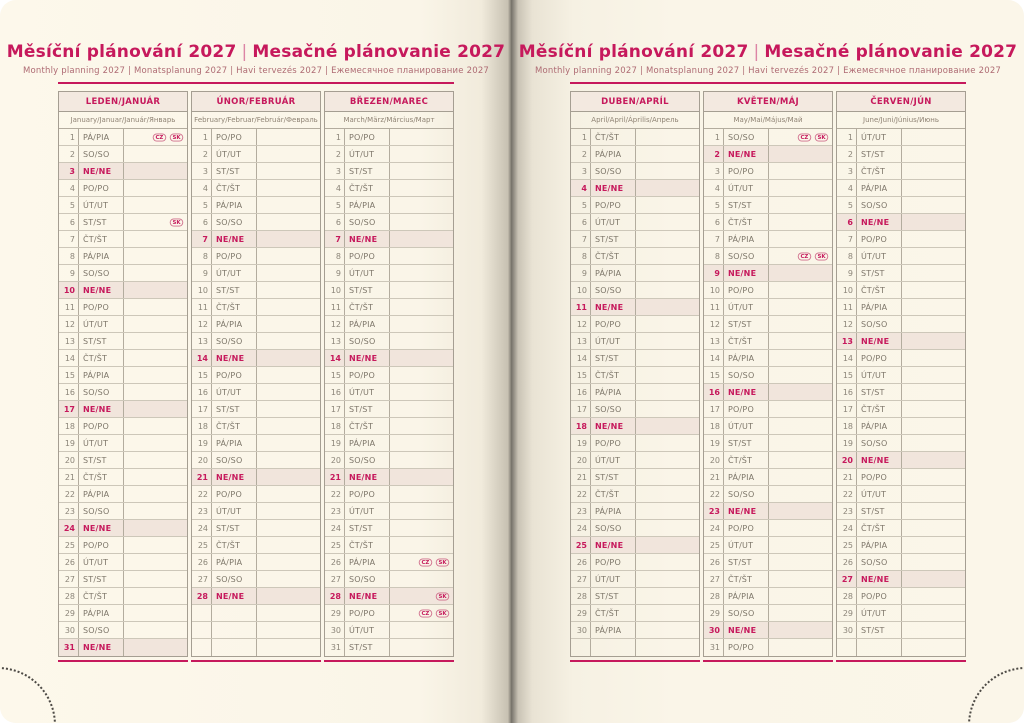  Describe the element at coordinates (714, 511) in the screenshot. I see `day-number-cell: 23` at that location.